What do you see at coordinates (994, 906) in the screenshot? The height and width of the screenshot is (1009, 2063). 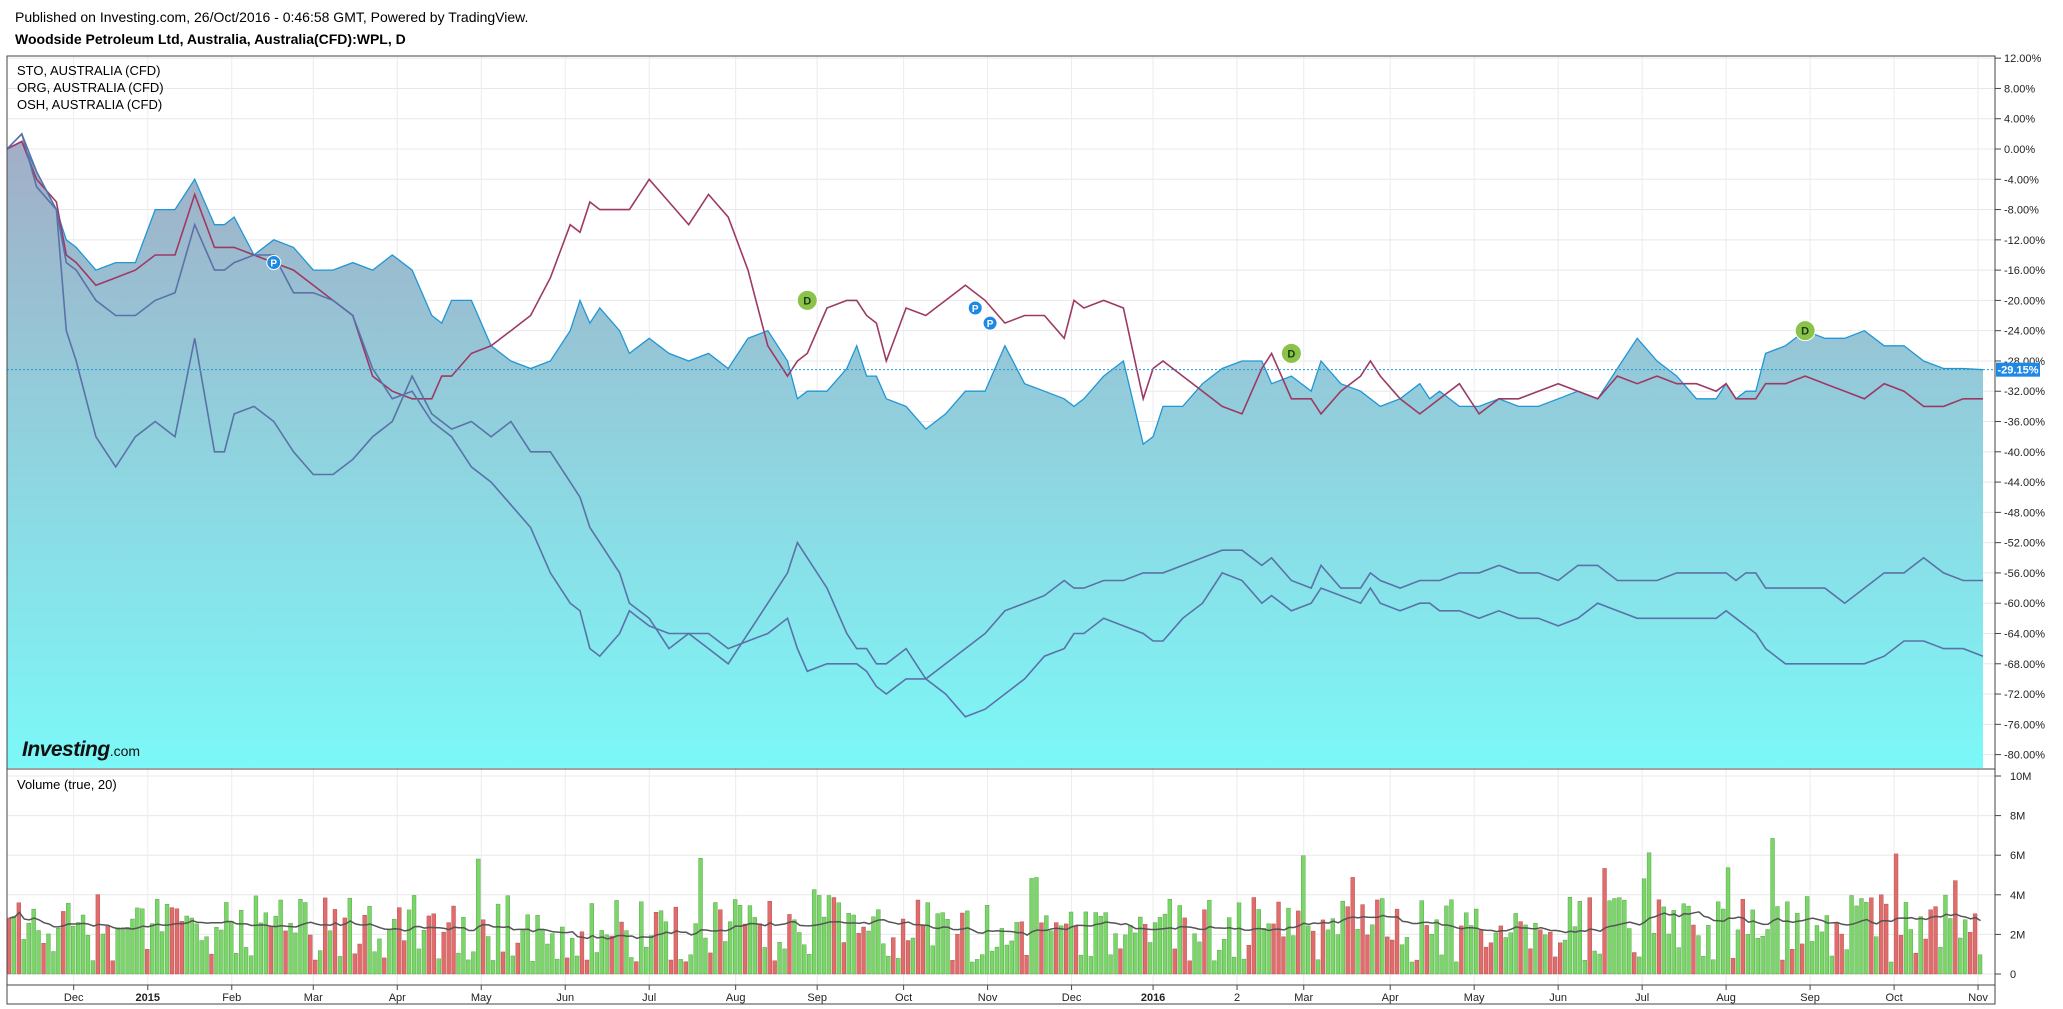 I see `volume-bars` at bounding box center [994, 906].